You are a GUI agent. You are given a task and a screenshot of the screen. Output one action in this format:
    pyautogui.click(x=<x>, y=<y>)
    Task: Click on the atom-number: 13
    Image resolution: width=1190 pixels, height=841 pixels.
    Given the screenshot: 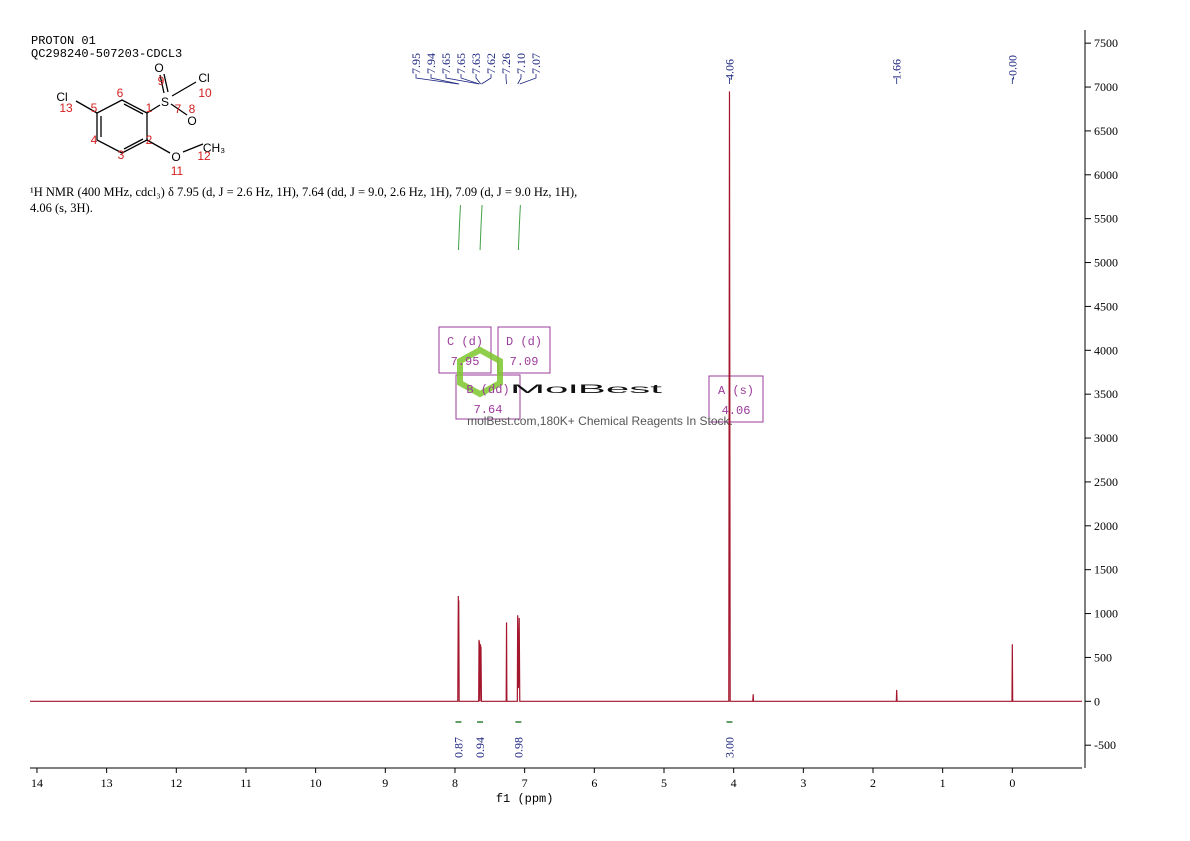 What is the action you would take?
    pyautogui.click(x=66, y=108)
    